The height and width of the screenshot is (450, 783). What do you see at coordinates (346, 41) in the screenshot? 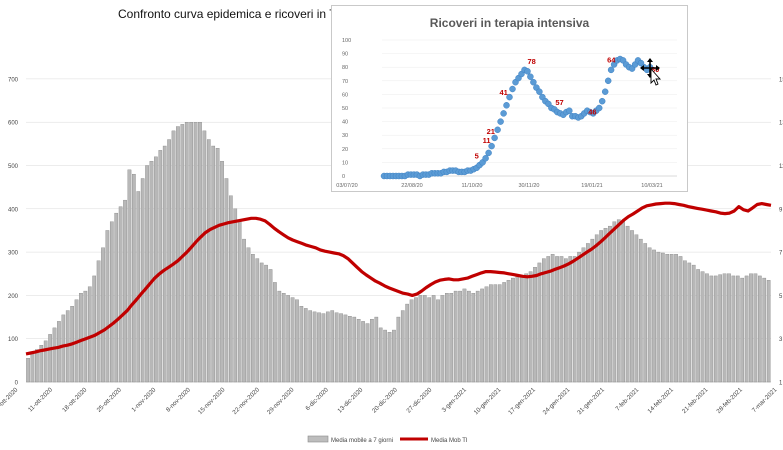
I see `inset-y-tick-label: 100` at bounding box center [346, 41].